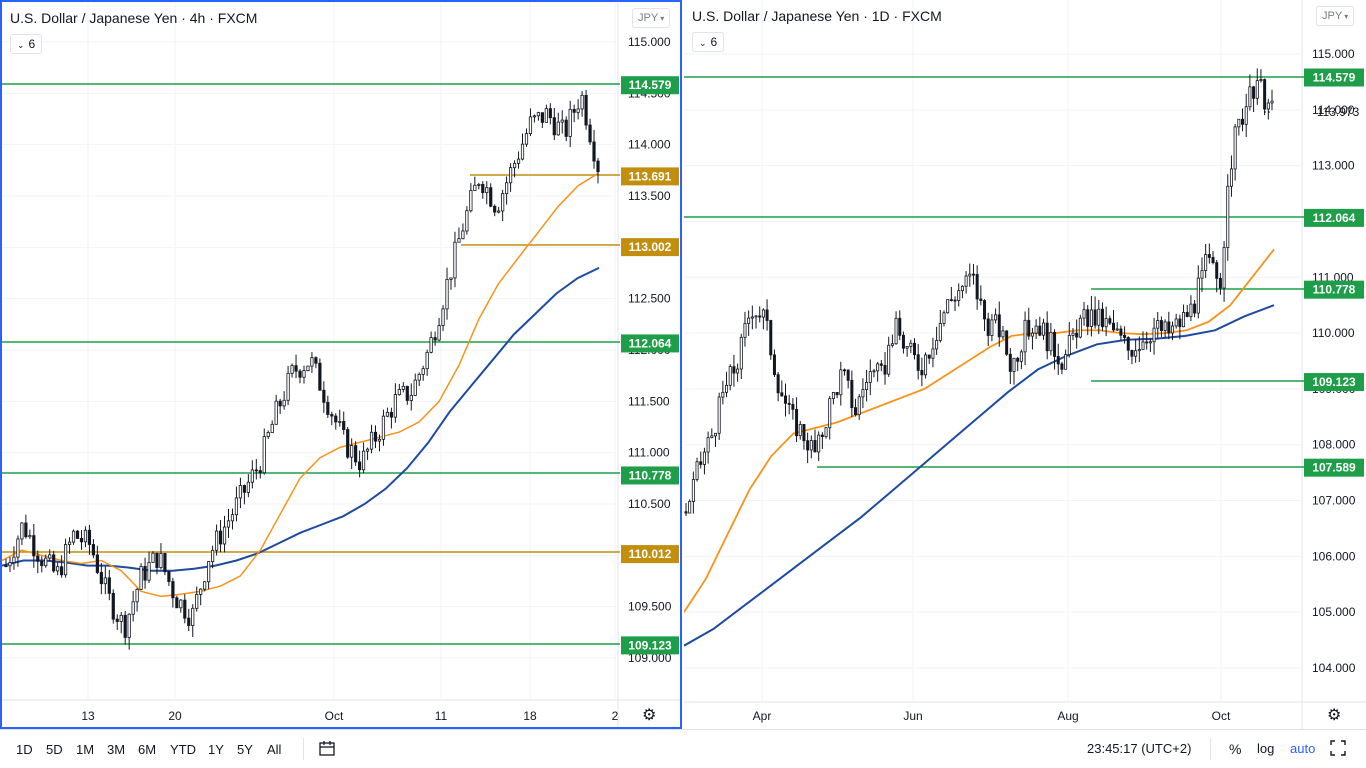  Describe the element at coordinates (817, 16) in the screenshot. I see `chart-legend: U.S. Dollar / Japanese Yen · 1D · FXCM` at that location.